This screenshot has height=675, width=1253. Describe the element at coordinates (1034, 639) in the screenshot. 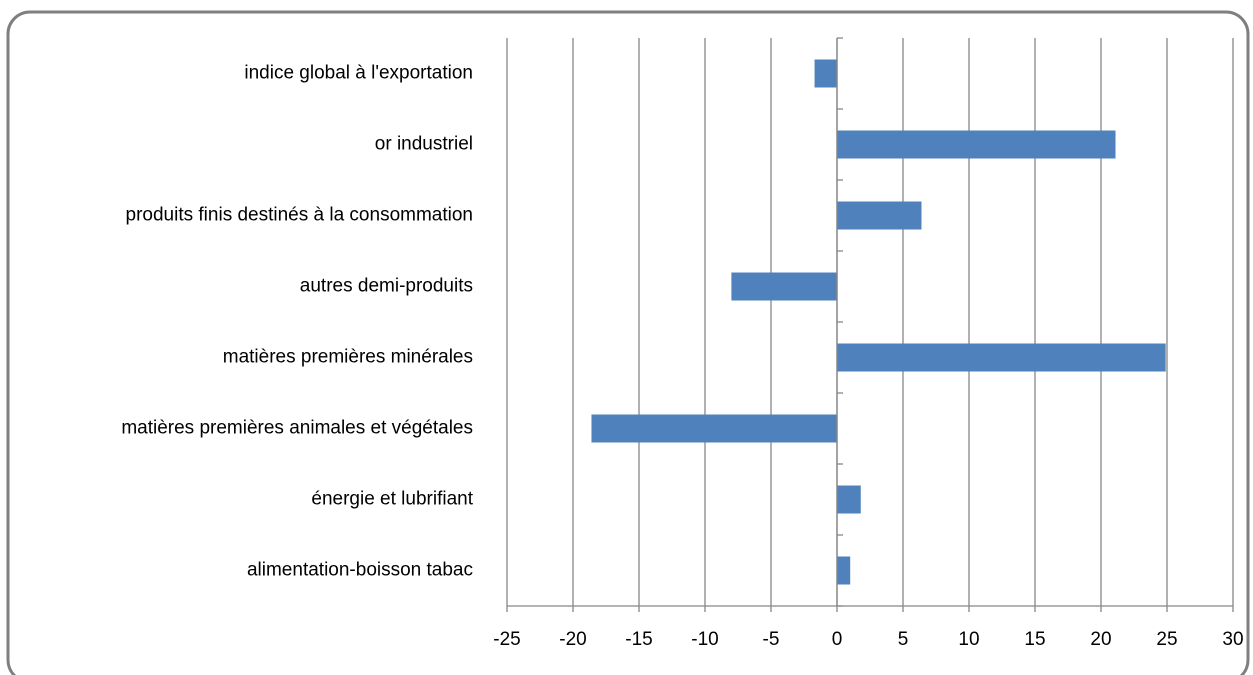

I see `x-tick-label: 15` at that location.